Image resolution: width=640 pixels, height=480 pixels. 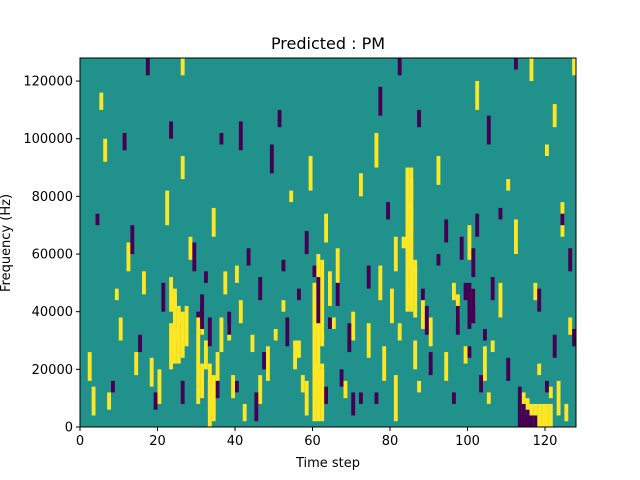 I want to click on y-tick-label: 120000, so click(x=48, y=82).